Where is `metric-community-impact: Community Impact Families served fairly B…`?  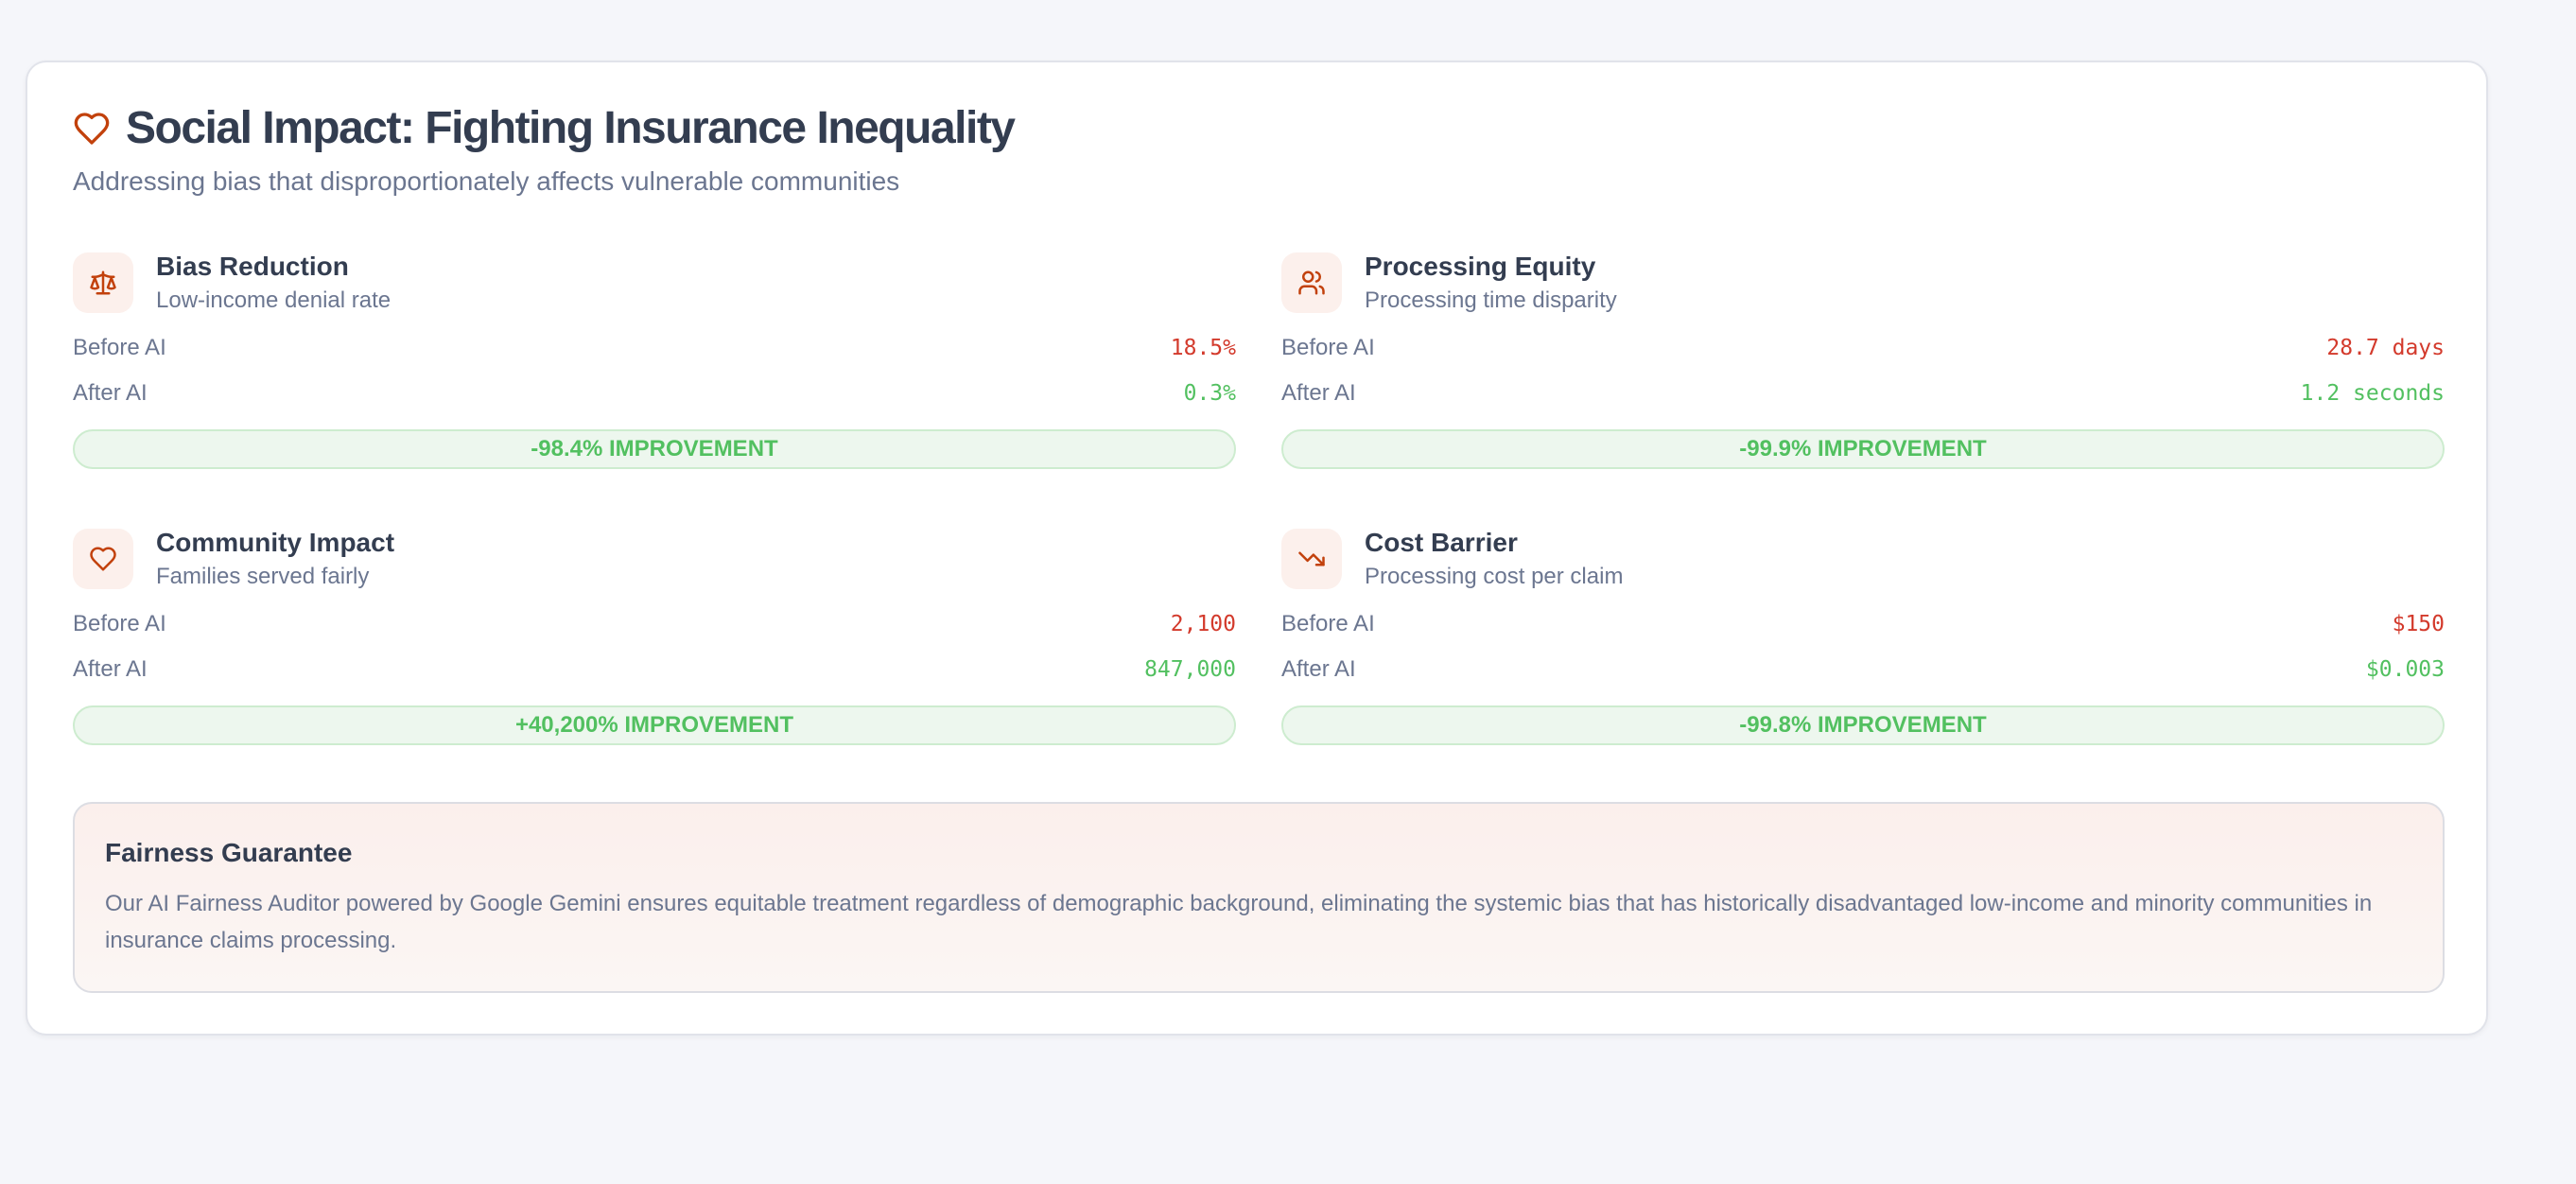 metric-community-impact: Community Impact Families served fairly B… is located at coordinates (654, 641).